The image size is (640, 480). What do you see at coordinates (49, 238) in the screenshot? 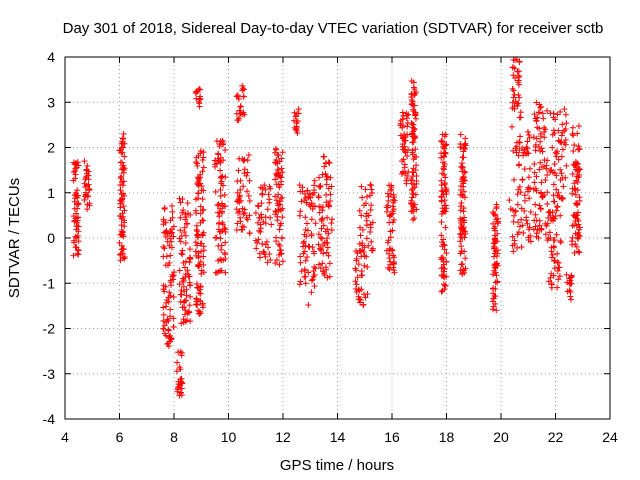
I see `y-tick-labels: -4 -3 -2 -1 0 1 2 3 4` at bounding box center [49, 238].